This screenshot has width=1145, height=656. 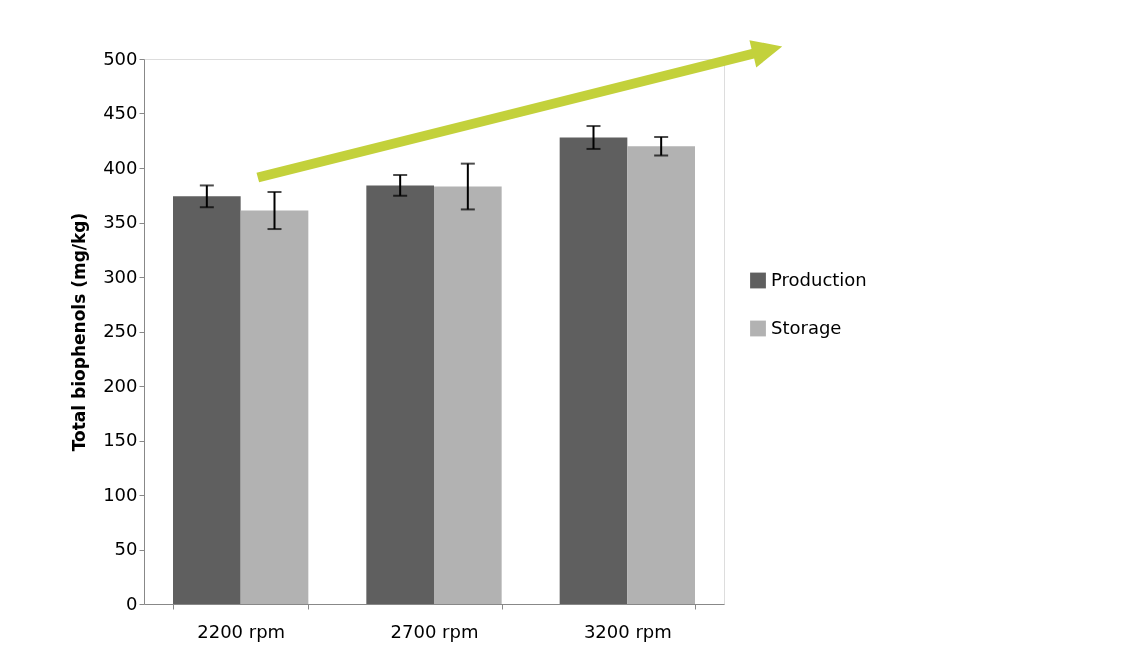 What do you see at coordinates (120, 385) in the screenshot?
I see `y-tick-label: 200` at bounding box center [120, 385].